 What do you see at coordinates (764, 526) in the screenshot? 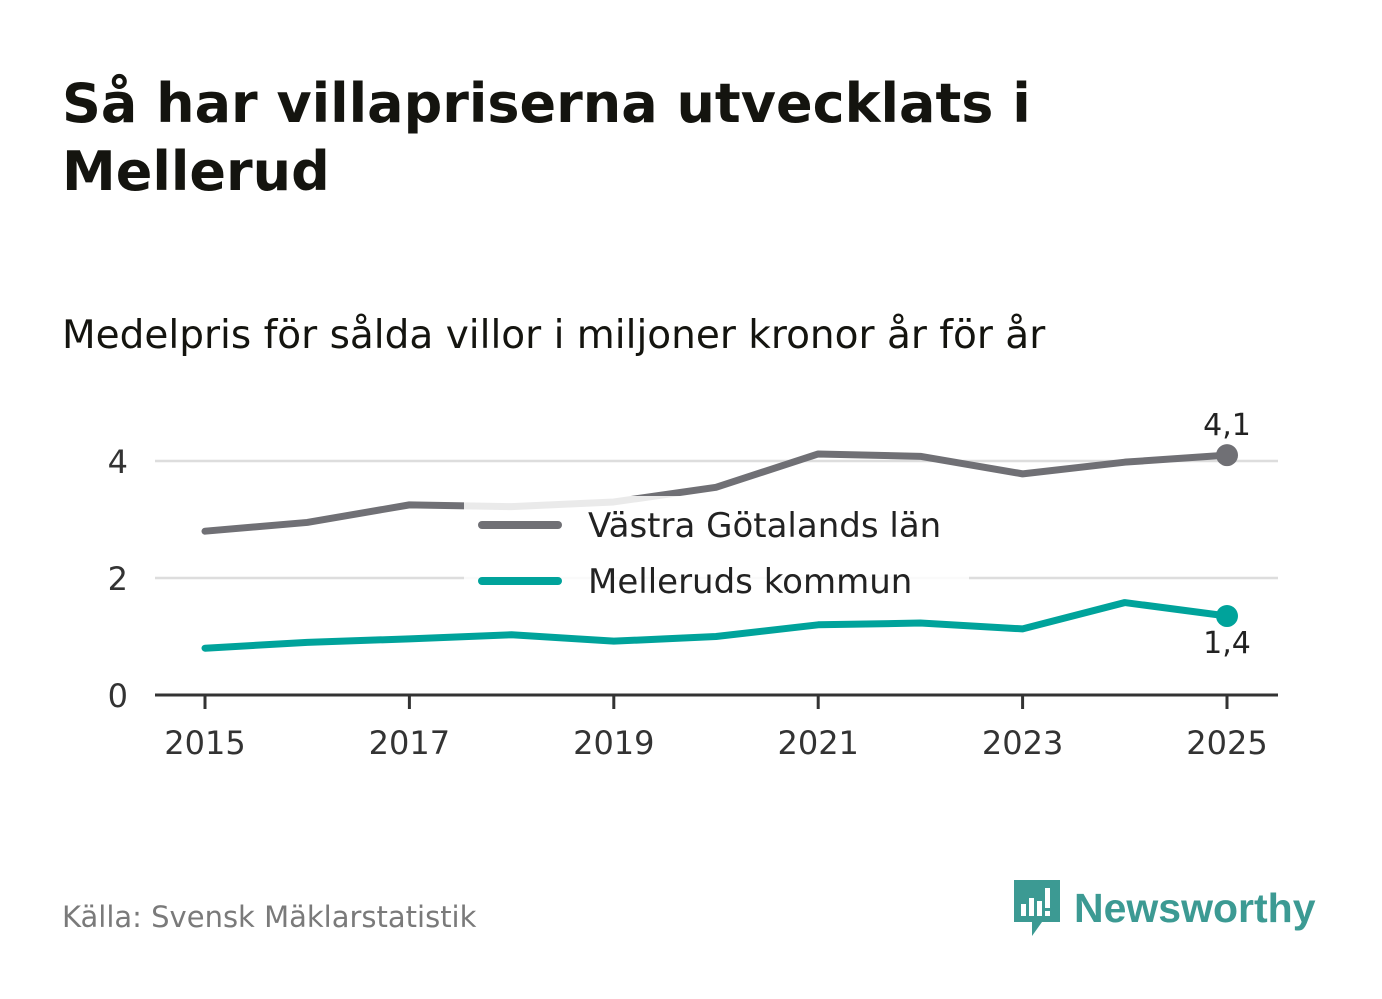
I see `legend-label: Västra Götalands län` at bounding box center [764, 526].